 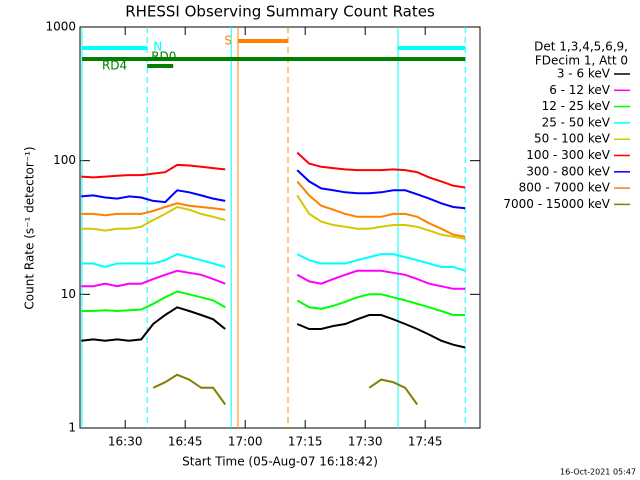 What do you see at coordinates (30, 227) in the screenshot?
I see `y-axis-label: Count Rate (s⁻¹ detector⁻¹)` at bounding box center [30, 227].